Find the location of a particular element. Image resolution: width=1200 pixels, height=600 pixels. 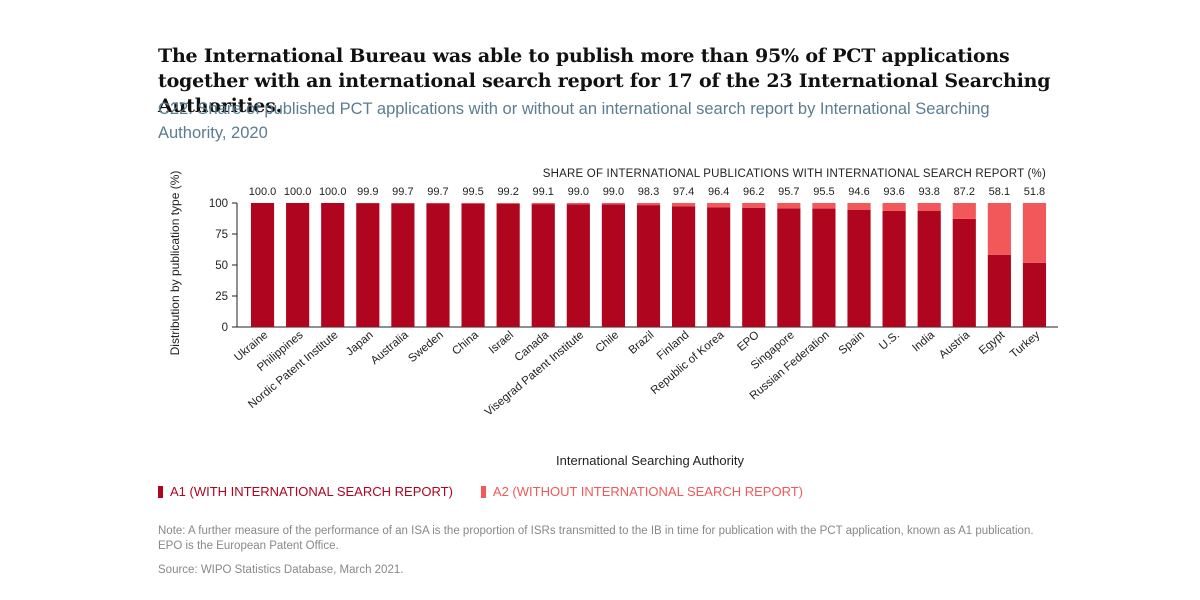

data-label-22: 51.8 is located at coordinates (1034, 192).